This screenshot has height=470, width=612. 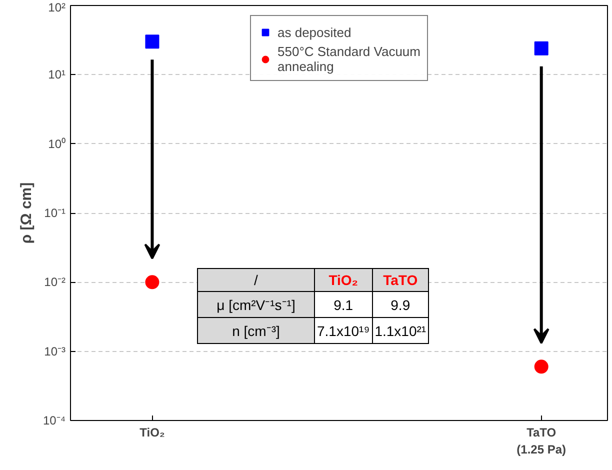 I want to click on legend-label: as deposited, so click(x=315, y=32).